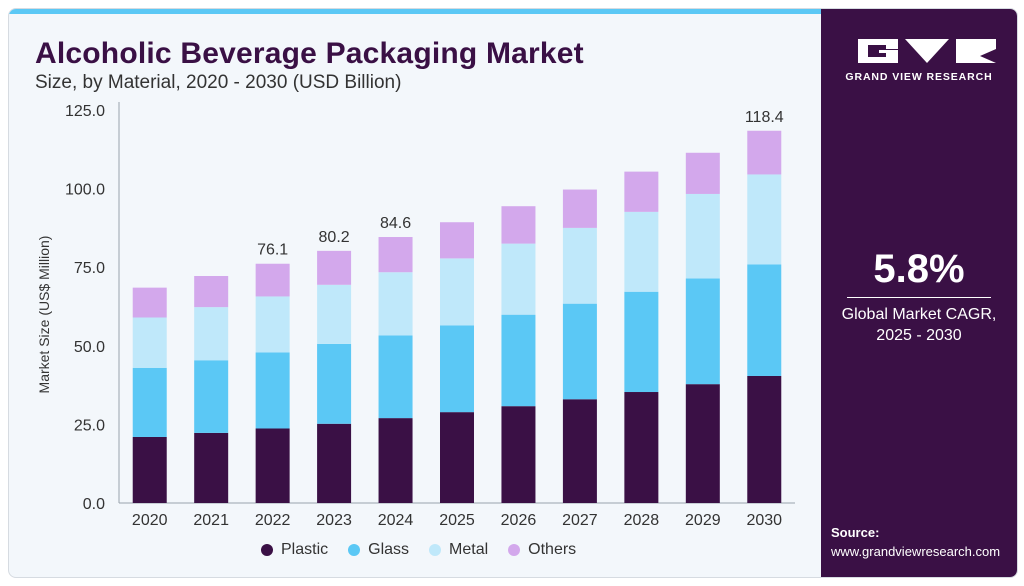  Describe the element at coordinates (641, 447) in the screenshot. I see `bar-plastic-2028` at that location.